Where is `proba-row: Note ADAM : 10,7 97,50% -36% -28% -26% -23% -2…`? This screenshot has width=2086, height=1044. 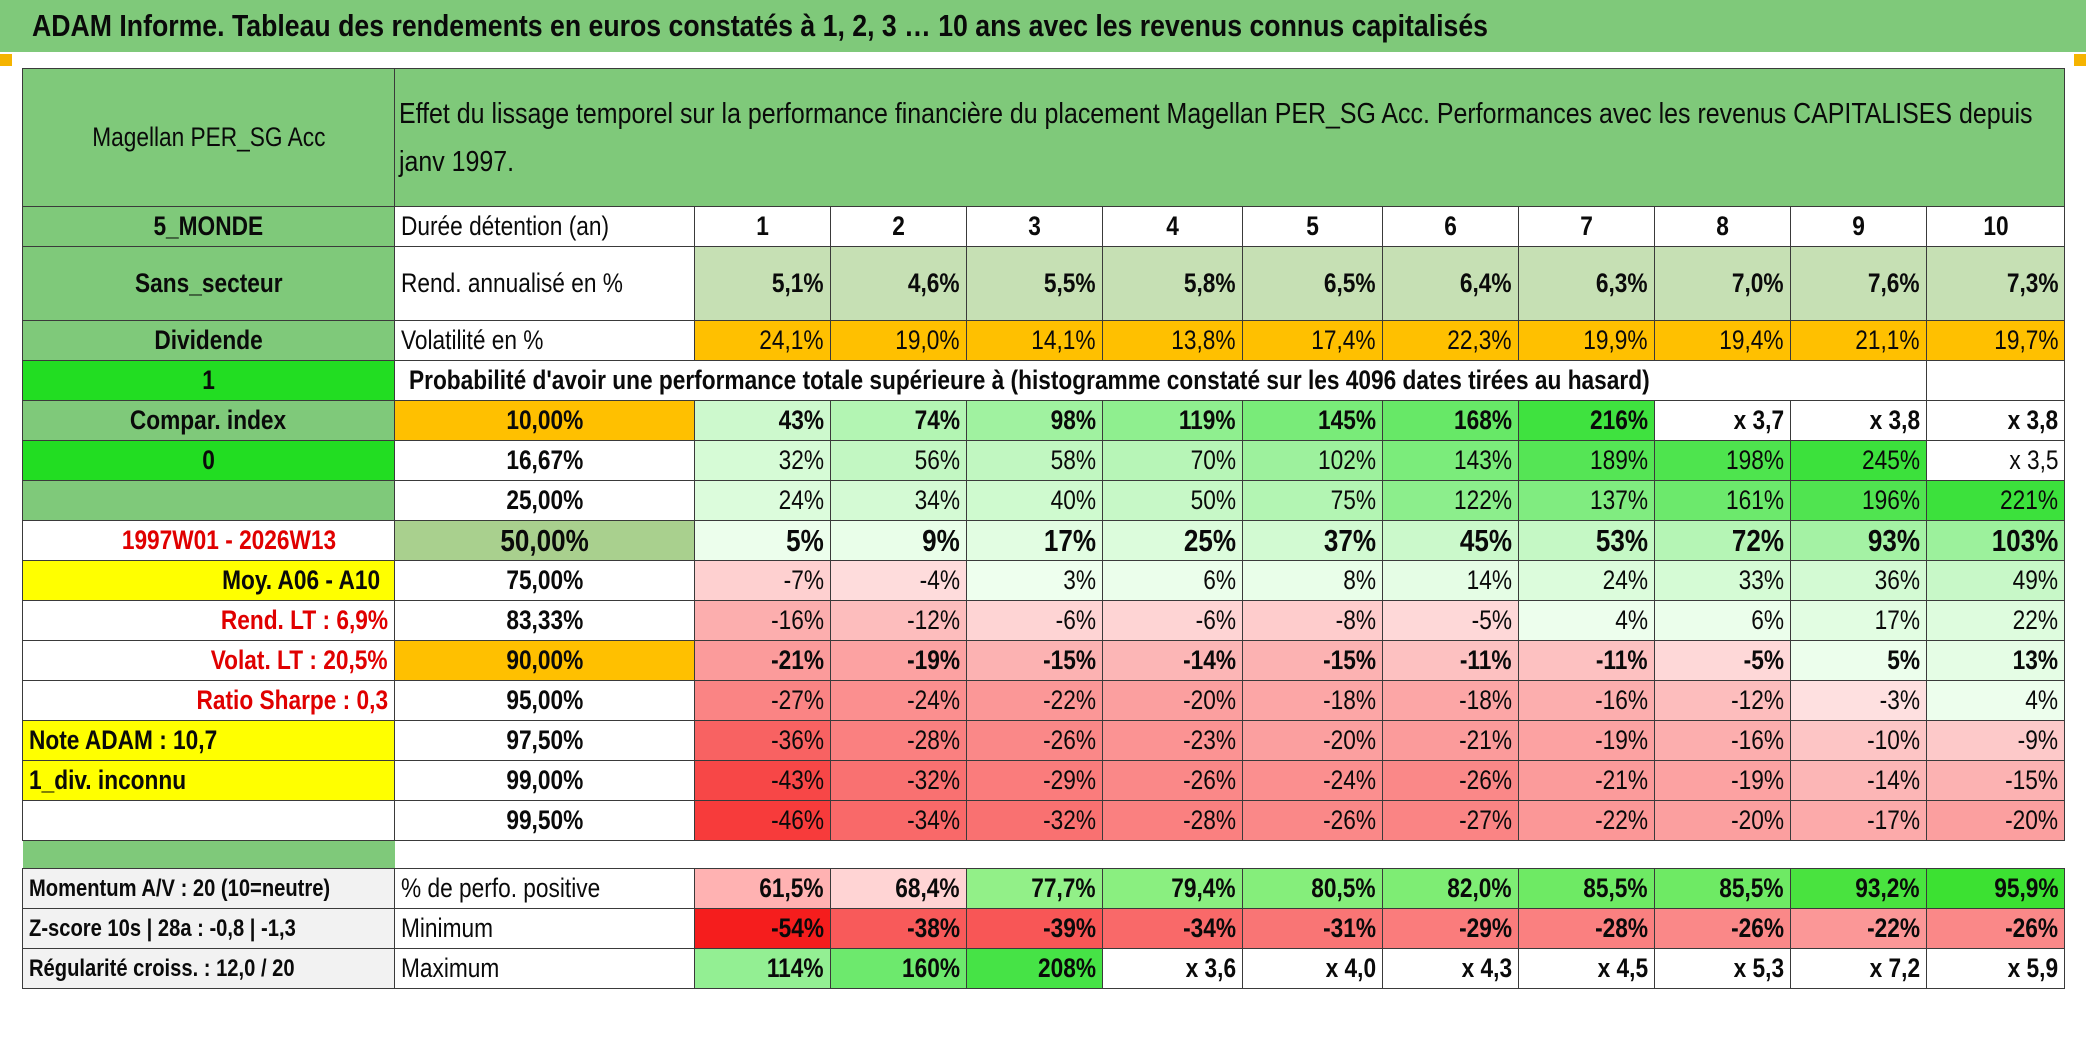
proba-row: Note ADAM : 10,7 97,50% -36% -28% -26% -23% -2… is located at coordinates (1044, 740).